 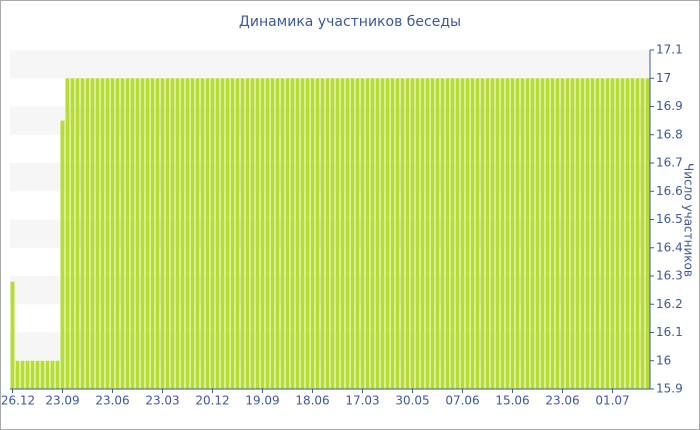 I want to click on x-tick-label: 15.06, so click(x=512, y=401).